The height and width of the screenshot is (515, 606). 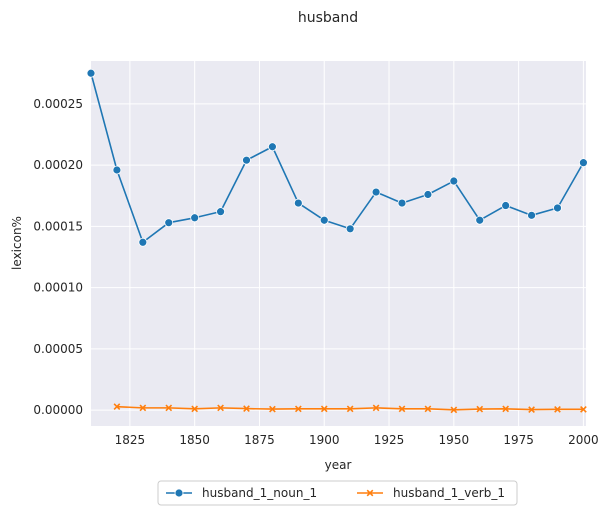 What do you see at coordinates (17, 243) in the screenshot?
I see `y-axis-label: lexicon%` at bounding box center [17, 243].